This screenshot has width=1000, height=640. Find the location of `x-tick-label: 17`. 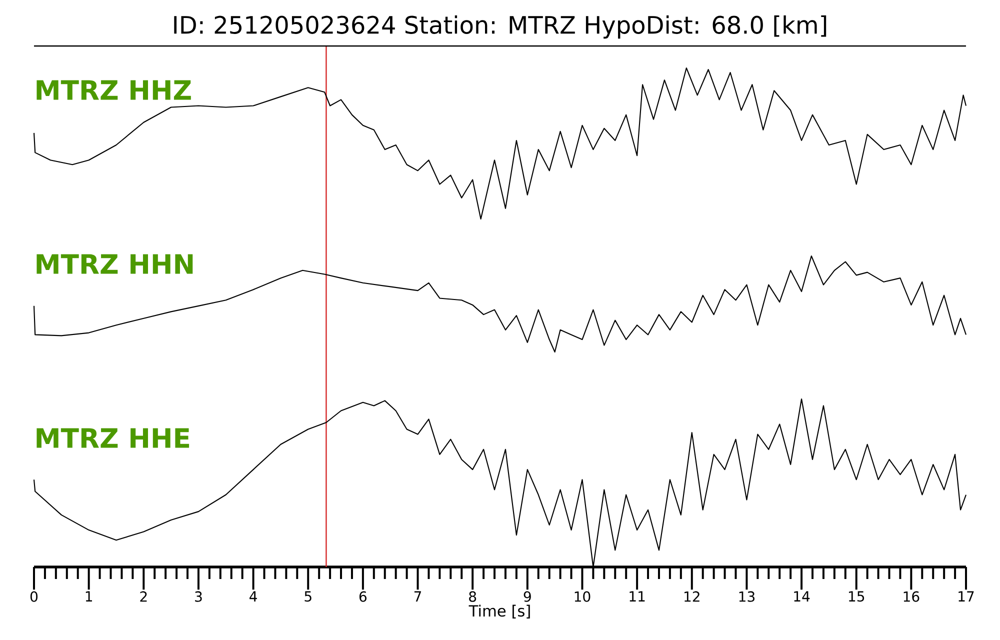

x-tick-label: 17 is located at coordinates (966, 596).